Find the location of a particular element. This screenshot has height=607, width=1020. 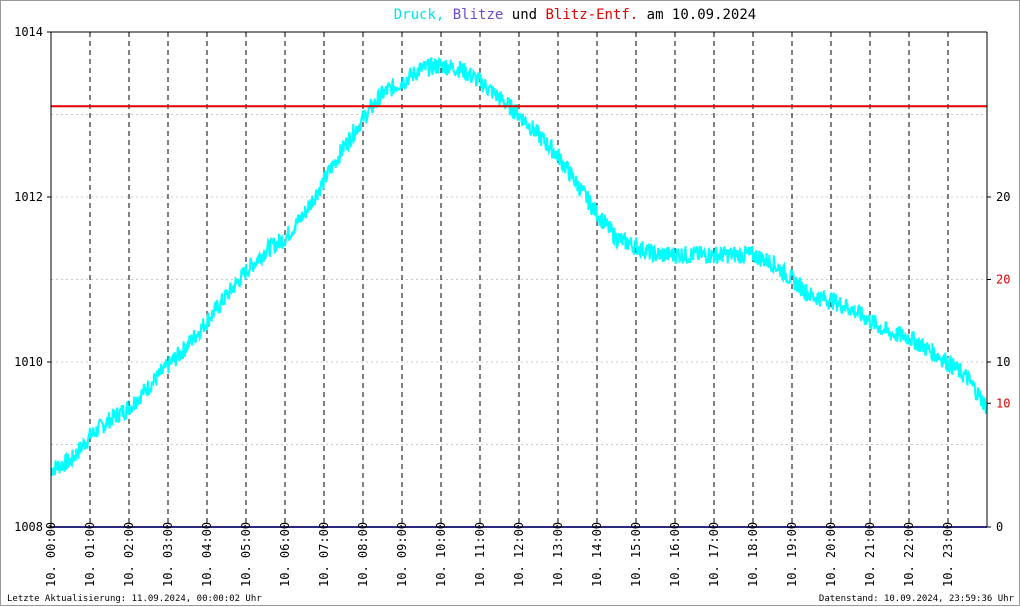

title-part-4: am 10.09.2024 is located at coordinates (697, 15).